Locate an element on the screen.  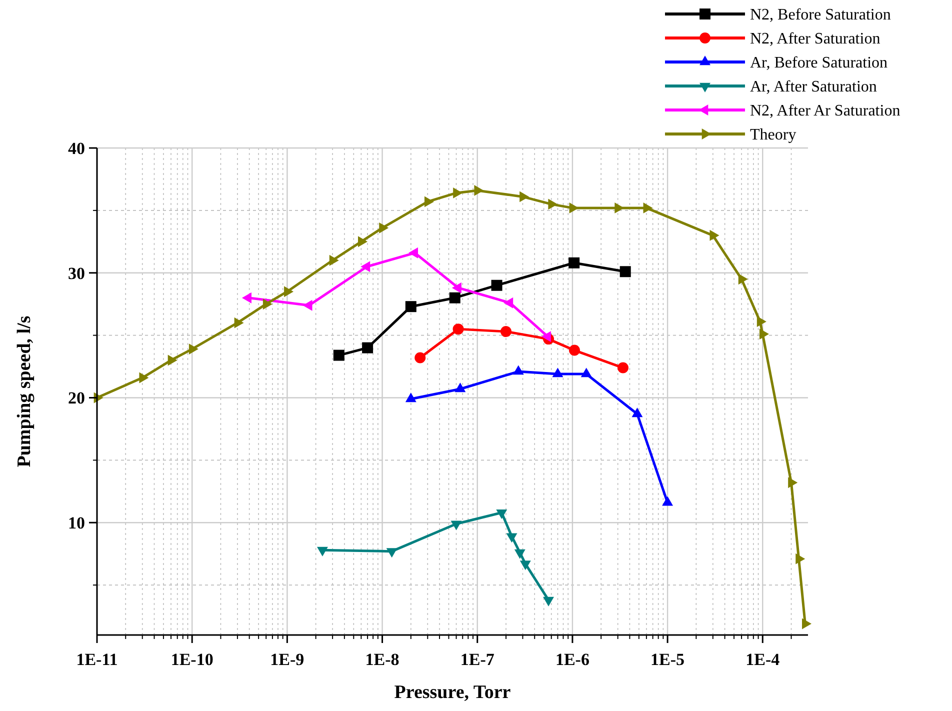
legend-label: Ar, Before Saturation is located at coordinates (819, 63).